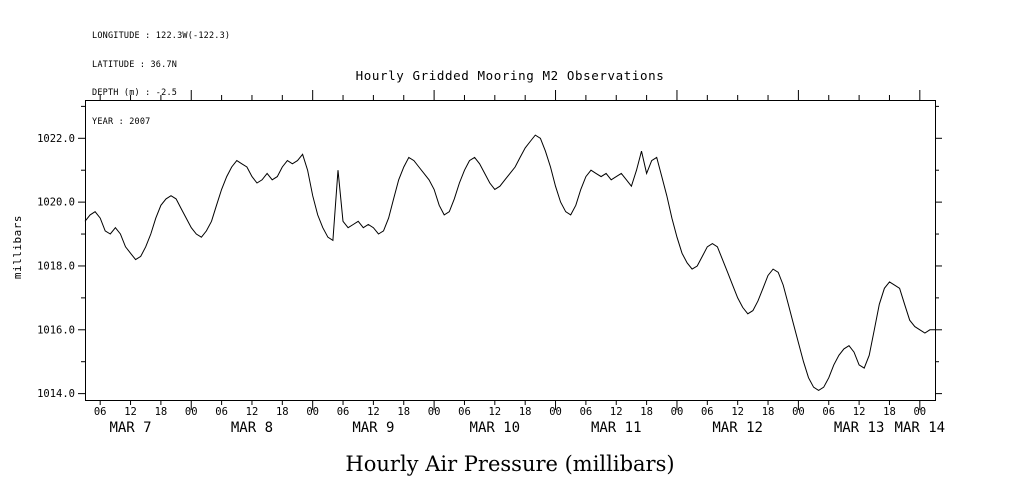 The image size is (1009, 504). What do you see at coordinates (616, 428) in the screenshot?
I see `x-day-label: MAR 11` at bounding box center [616, 428].